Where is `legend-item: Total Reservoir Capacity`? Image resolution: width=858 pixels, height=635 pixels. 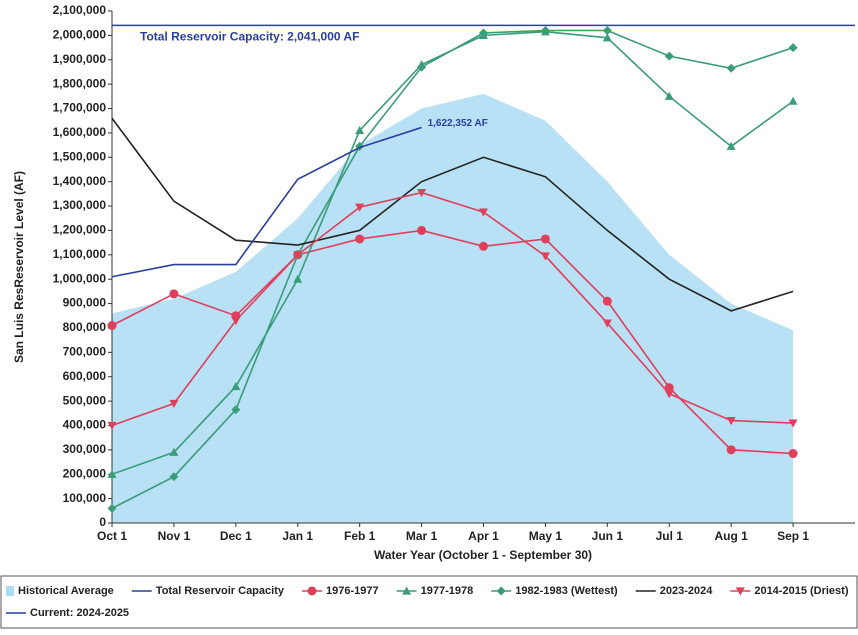 legend-item: Total Reservoir Capacity is located at coordinates (208, 591).